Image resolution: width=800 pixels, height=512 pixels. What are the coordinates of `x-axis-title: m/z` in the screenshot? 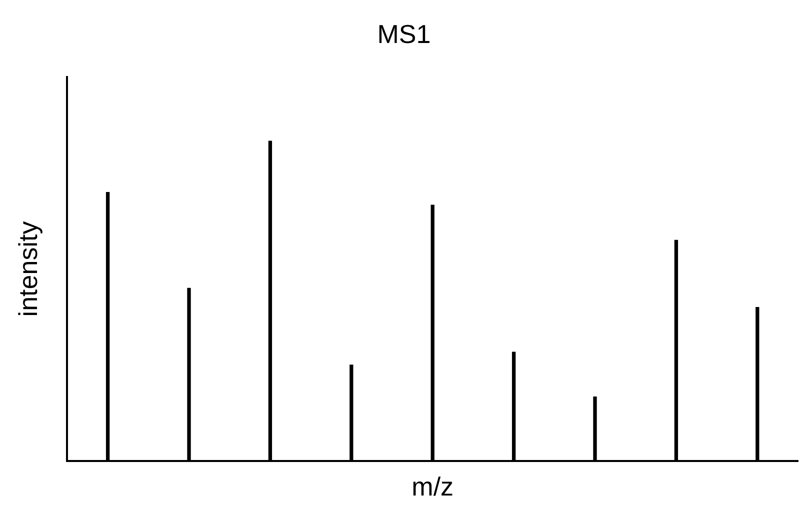 It's located at (433, 487).